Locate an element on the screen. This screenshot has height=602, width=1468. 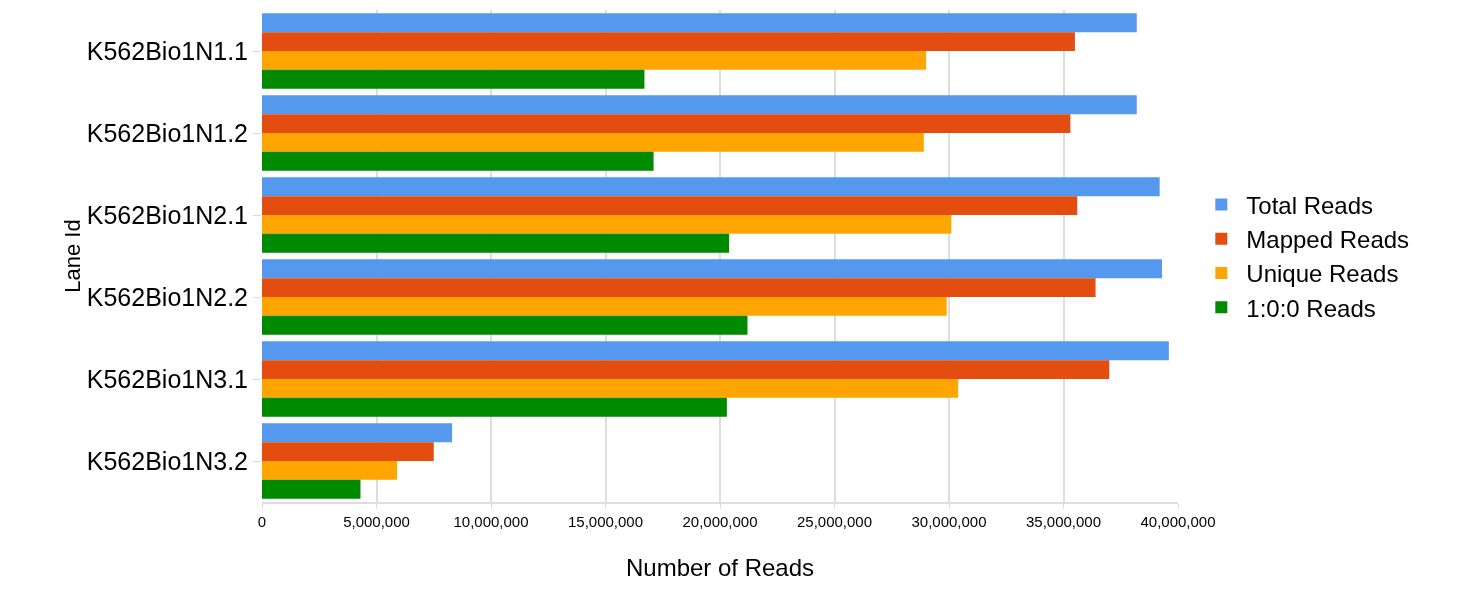
y-tick-label: K562Bio1N3.1 is located at coordinates (167, 378).